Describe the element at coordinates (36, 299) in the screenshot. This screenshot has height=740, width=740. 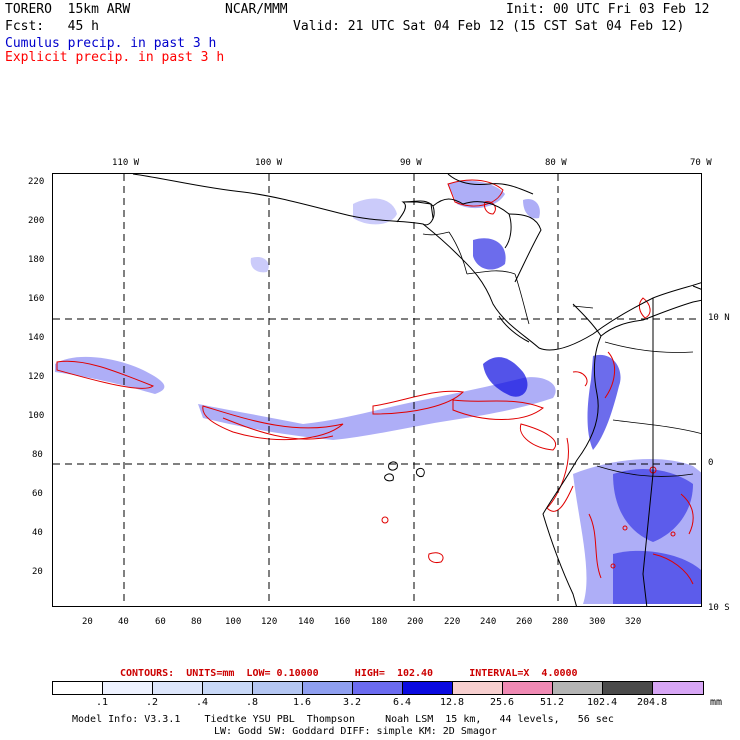
I see `y-tick: 160` at that location.